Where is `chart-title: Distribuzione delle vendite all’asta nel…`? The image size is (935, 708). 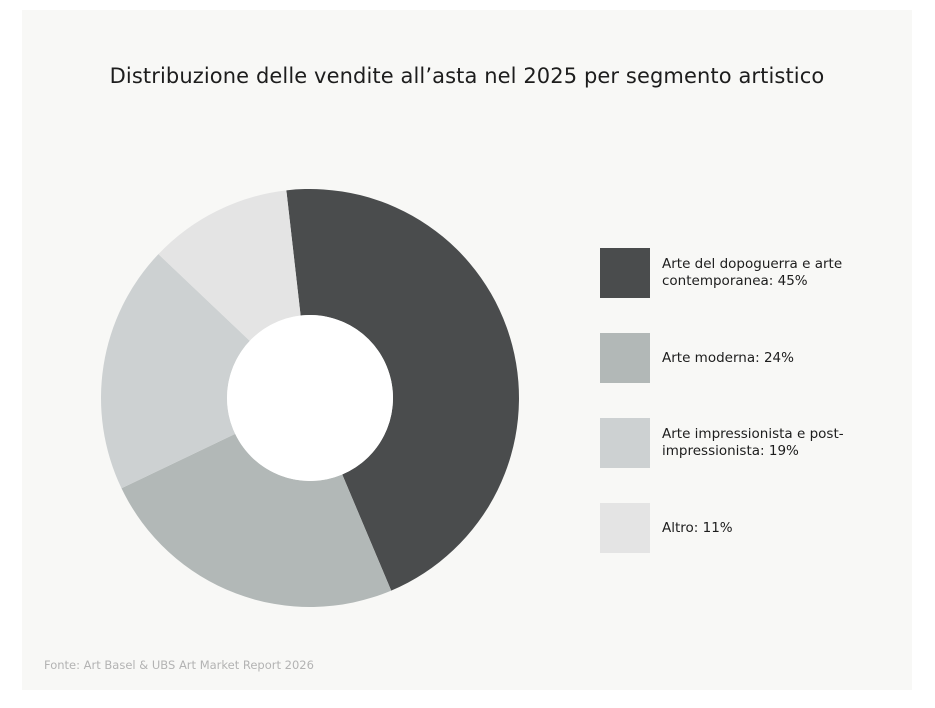 chart-title: Distribuzione delle vendite all’asta nel… is located at coordinates (467, 76).